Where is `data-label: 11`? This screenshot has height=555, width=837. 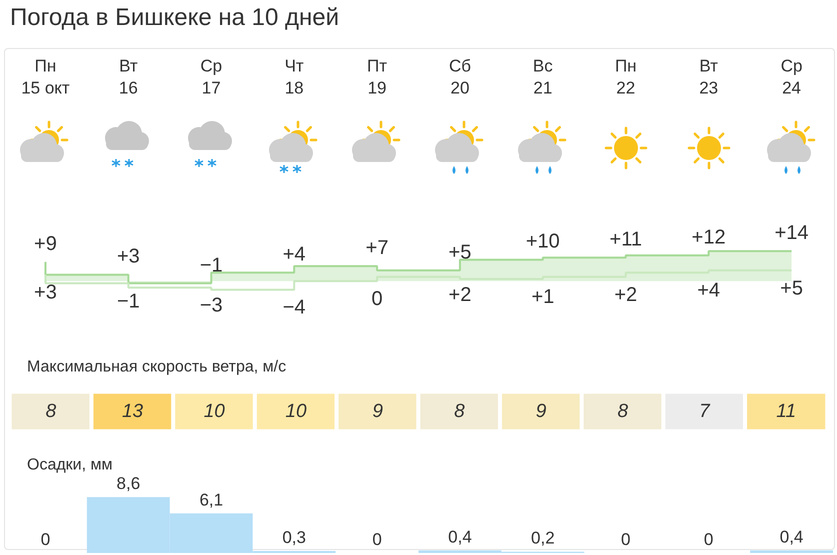 data-label: 11 is located at coordinates (786, 411).